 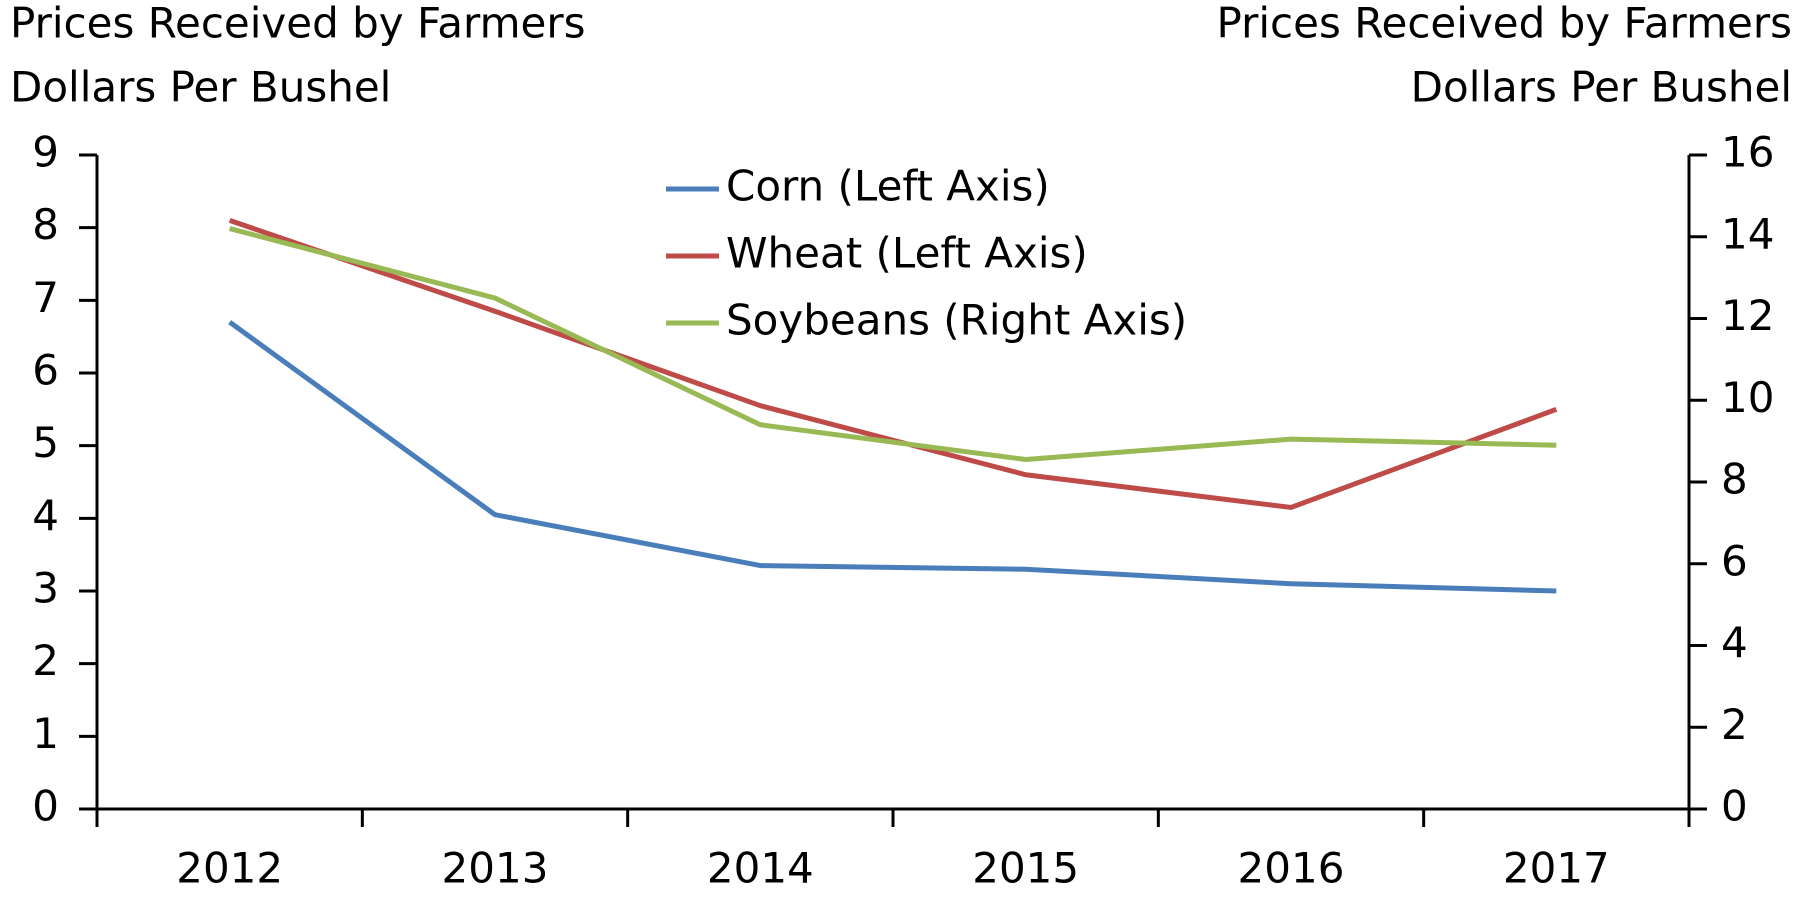 What do you see at coordinates (1734, 479) in the screenshot?
I see `y2-tick-label: 8` at bounding box center [1734, 479].